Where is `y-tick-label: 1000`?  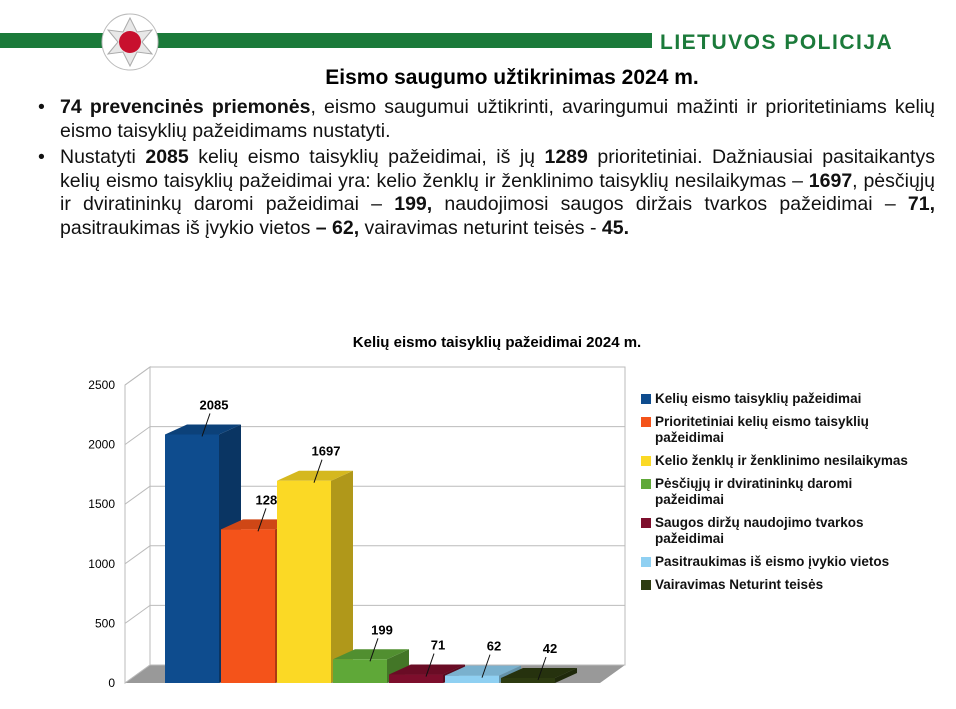
y-tick-label: 1000 is located at coordinates (101, 564).